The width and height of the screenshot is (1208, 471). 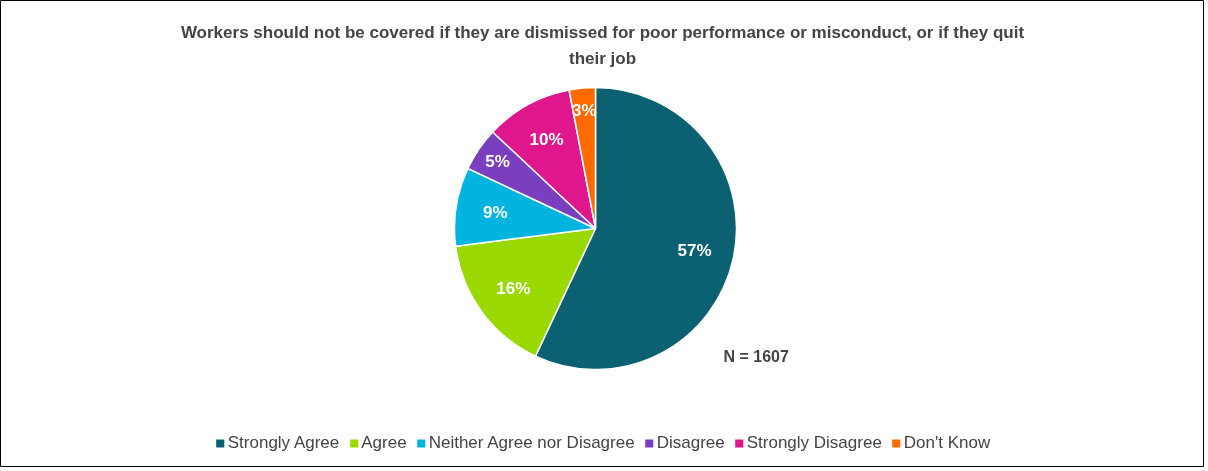 I want to click on data-label: 16%, so click(x=513, y=288).